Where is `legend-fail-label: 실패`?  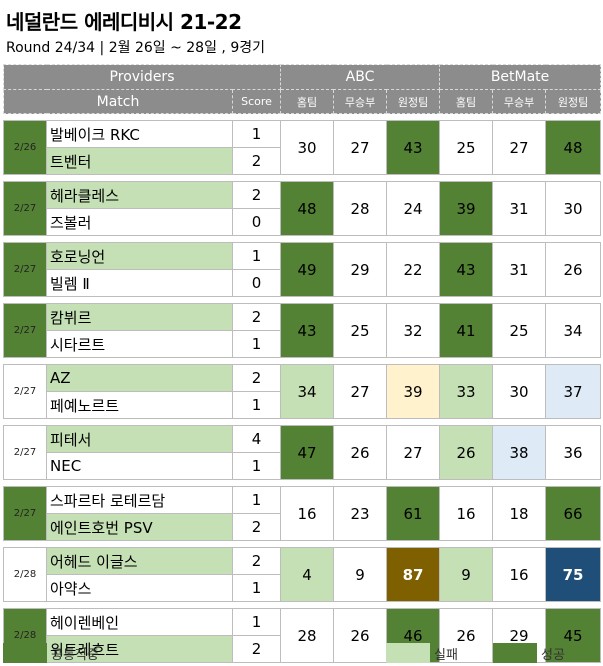
legend-fail-label: 실패 is located at coordinates (446, 655).